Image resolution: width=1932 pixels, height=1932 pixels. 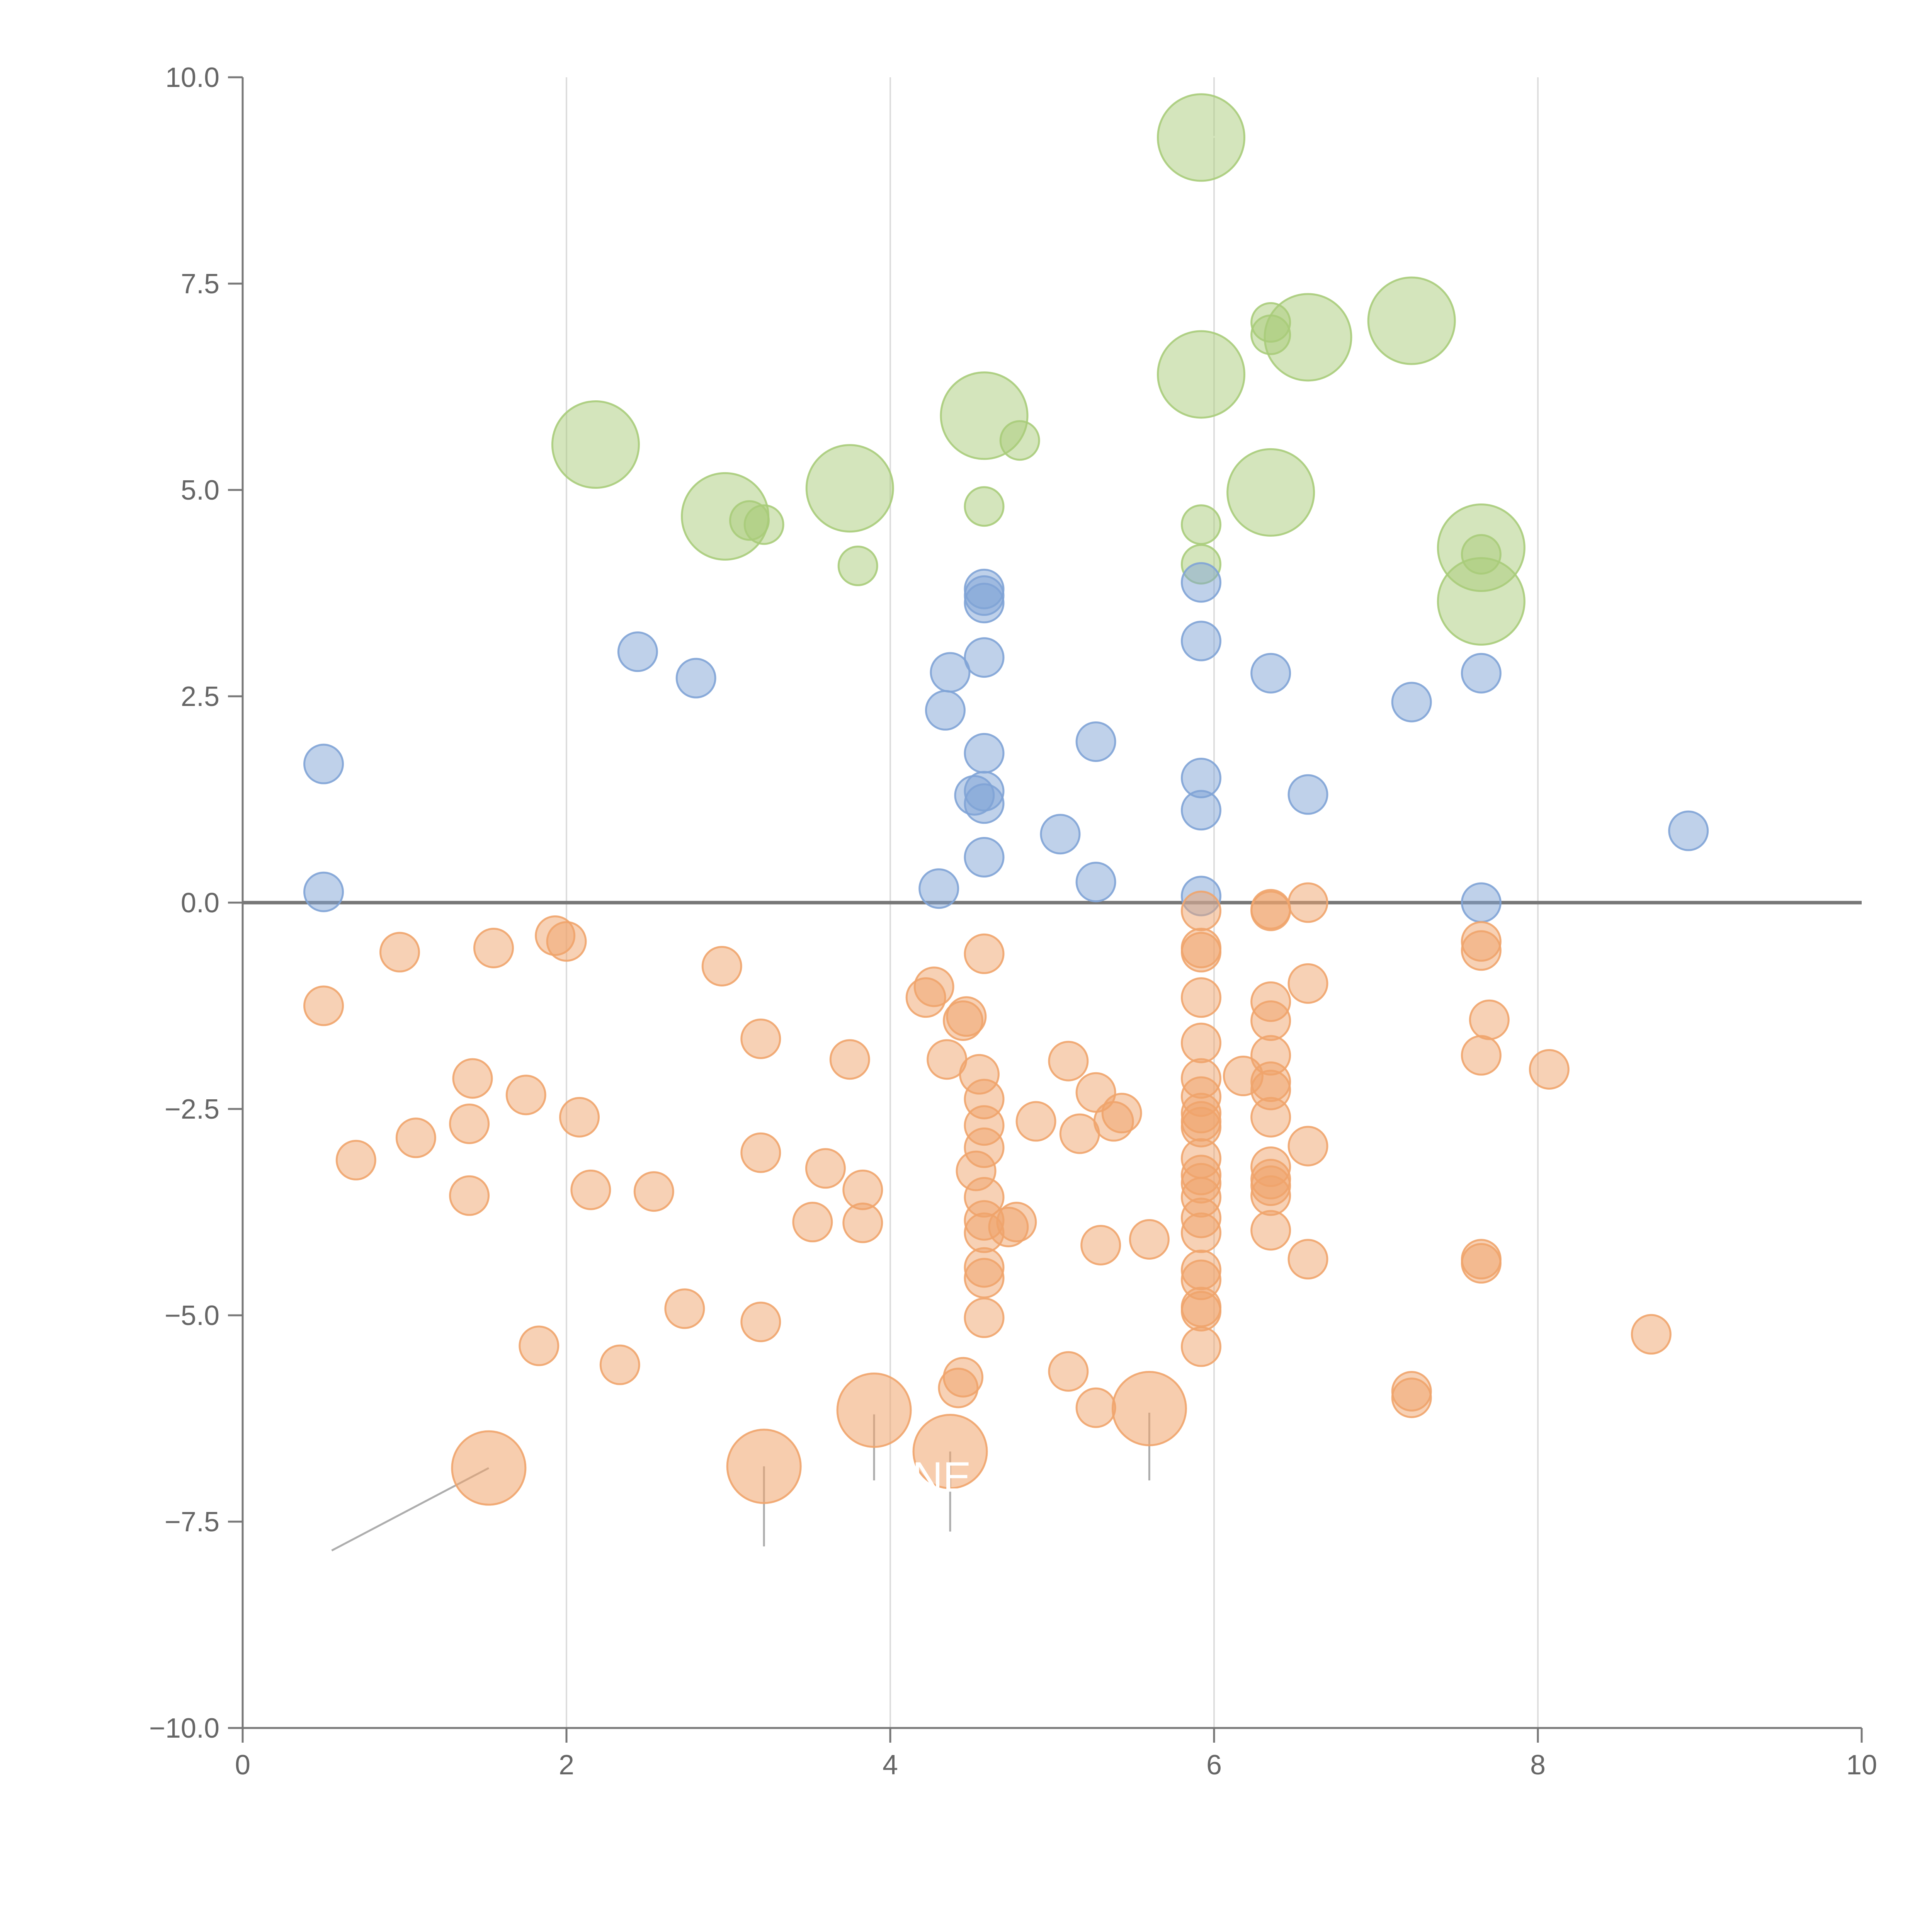 What do you see at coordinates (1214, 1766) in the screenshot?
I see `x-tick-label: 6` at bounding box center [1214, 1766].